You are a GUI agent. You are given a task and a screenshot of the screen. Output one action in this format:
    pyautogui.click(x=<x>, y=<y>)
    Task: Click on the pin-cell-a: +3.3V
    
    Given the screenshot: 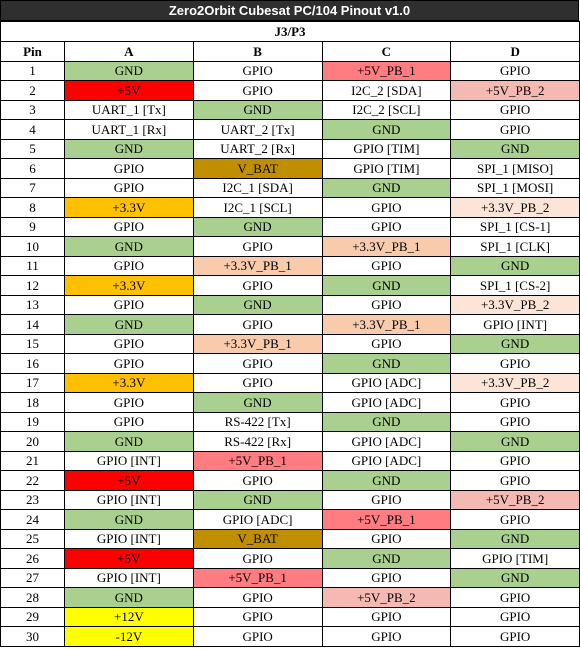 What is the action you would take?
    pyautogui.click(x=129, y=382)
    